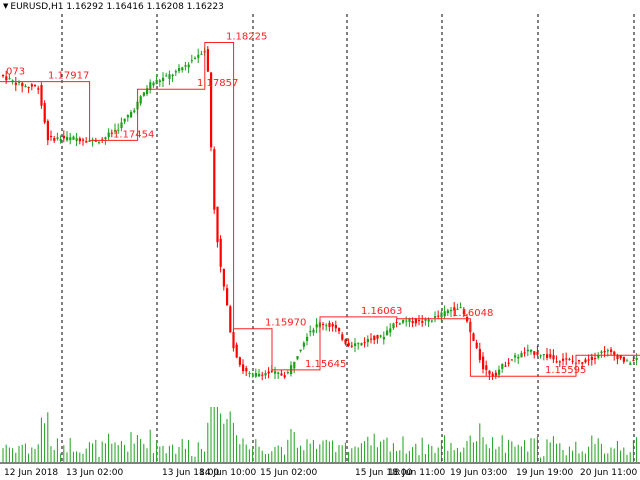  I want to click on level-label: 1.16048, so click(472, 313).